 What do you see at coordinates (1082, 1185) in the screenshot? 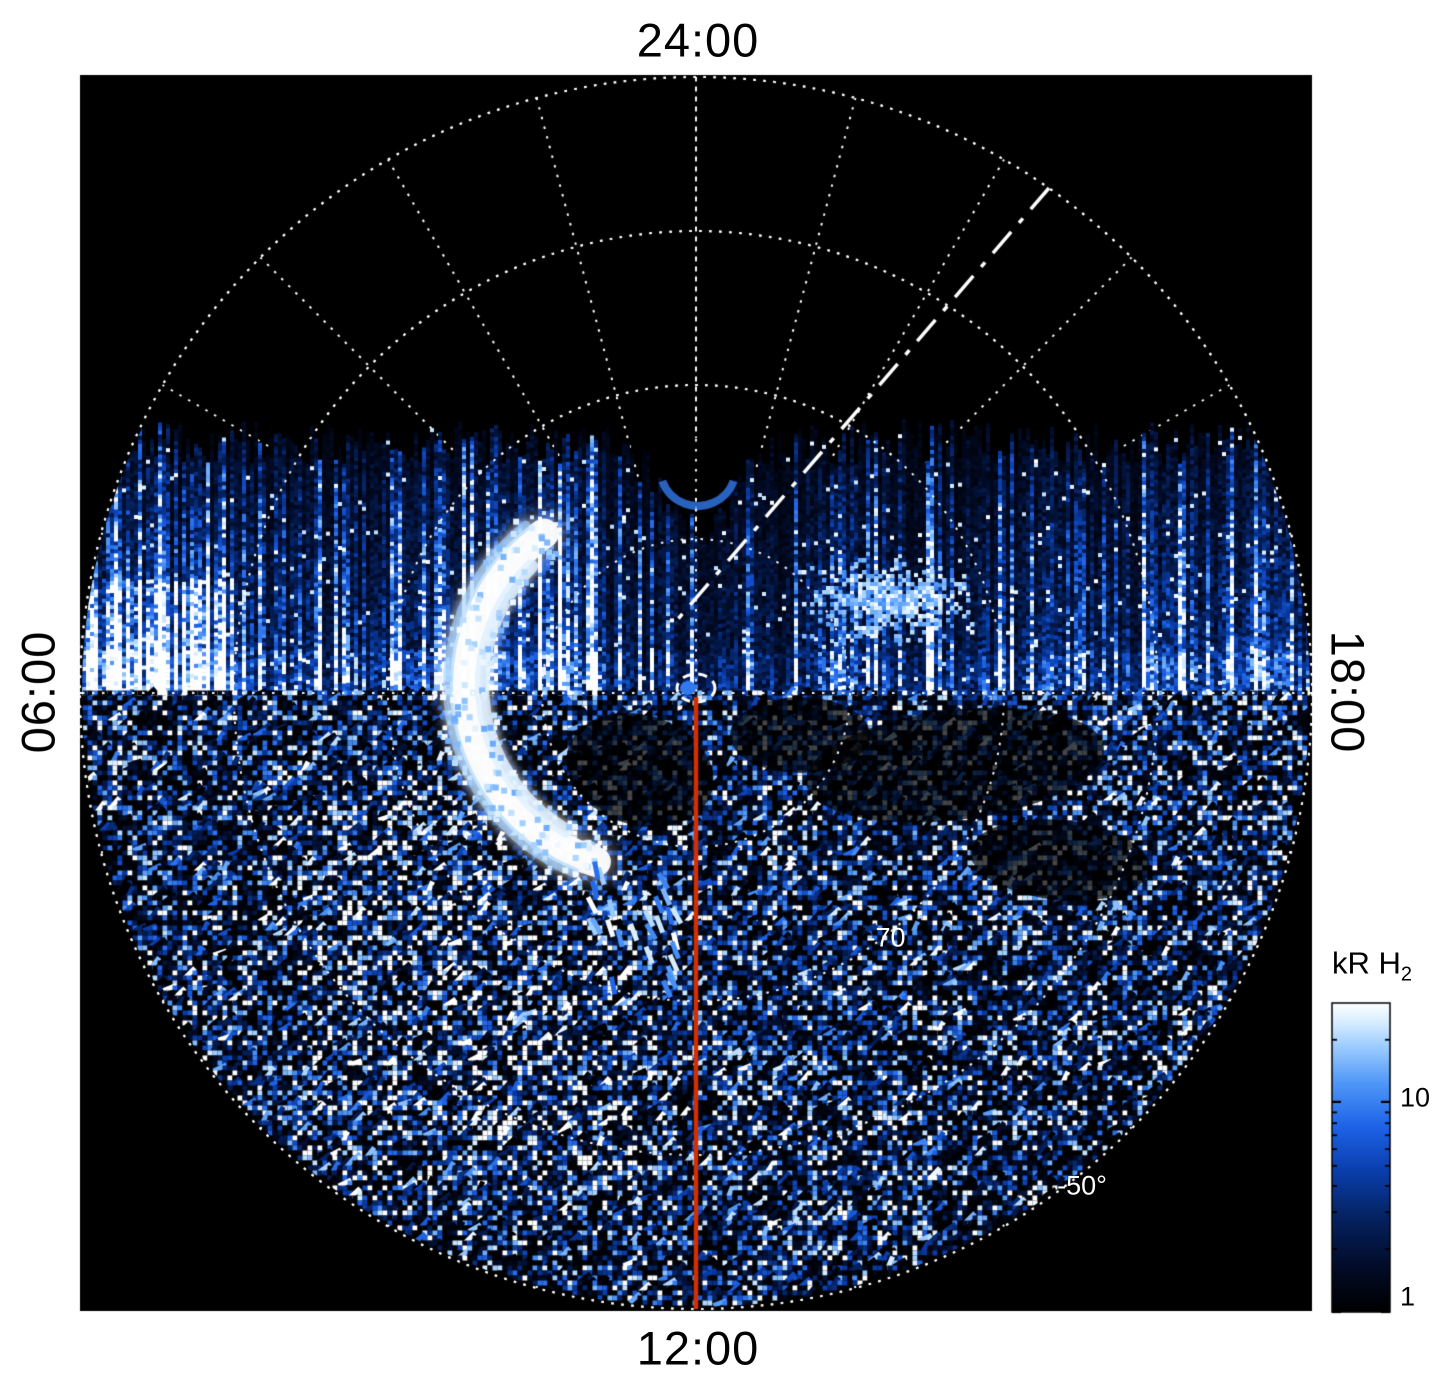
I see `latitude-label-50: -50°` at bounding box center [1082, 1185].